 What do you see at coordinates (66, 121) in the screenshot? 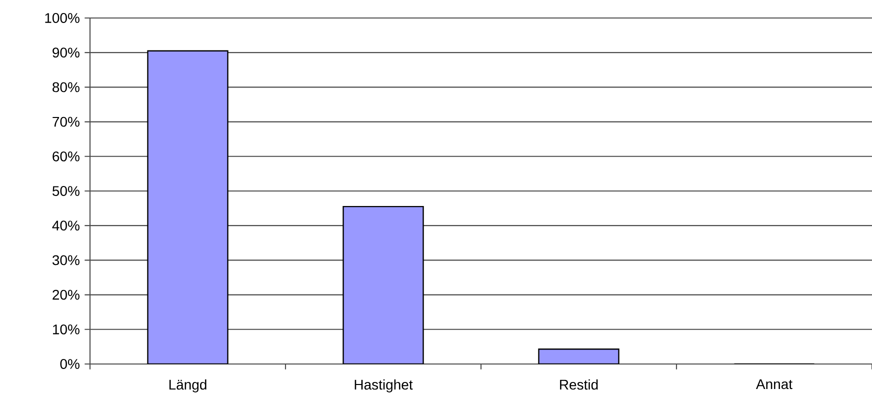
I see `y-tick-label: 70%` at bounding box center [66, 121].